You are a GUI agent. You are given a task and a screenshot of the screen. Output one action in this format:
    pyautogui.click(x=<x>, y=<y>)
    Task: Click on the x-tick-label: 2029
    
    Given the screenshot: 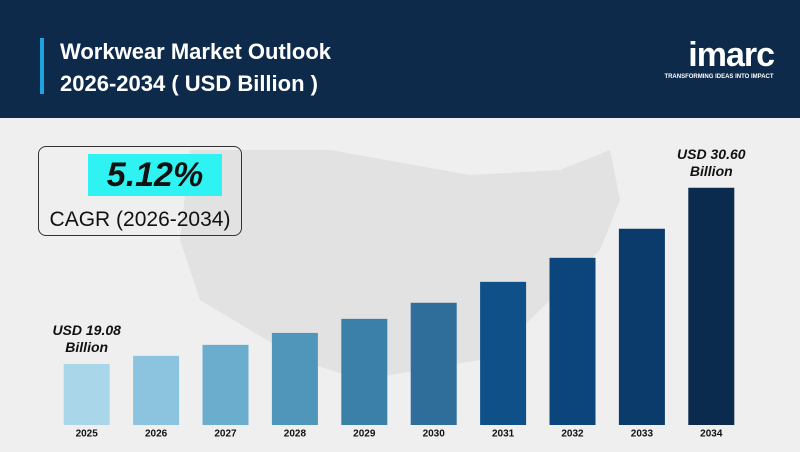 What is the action you would take?
    pyautogui.click(x=364, y=434)
    